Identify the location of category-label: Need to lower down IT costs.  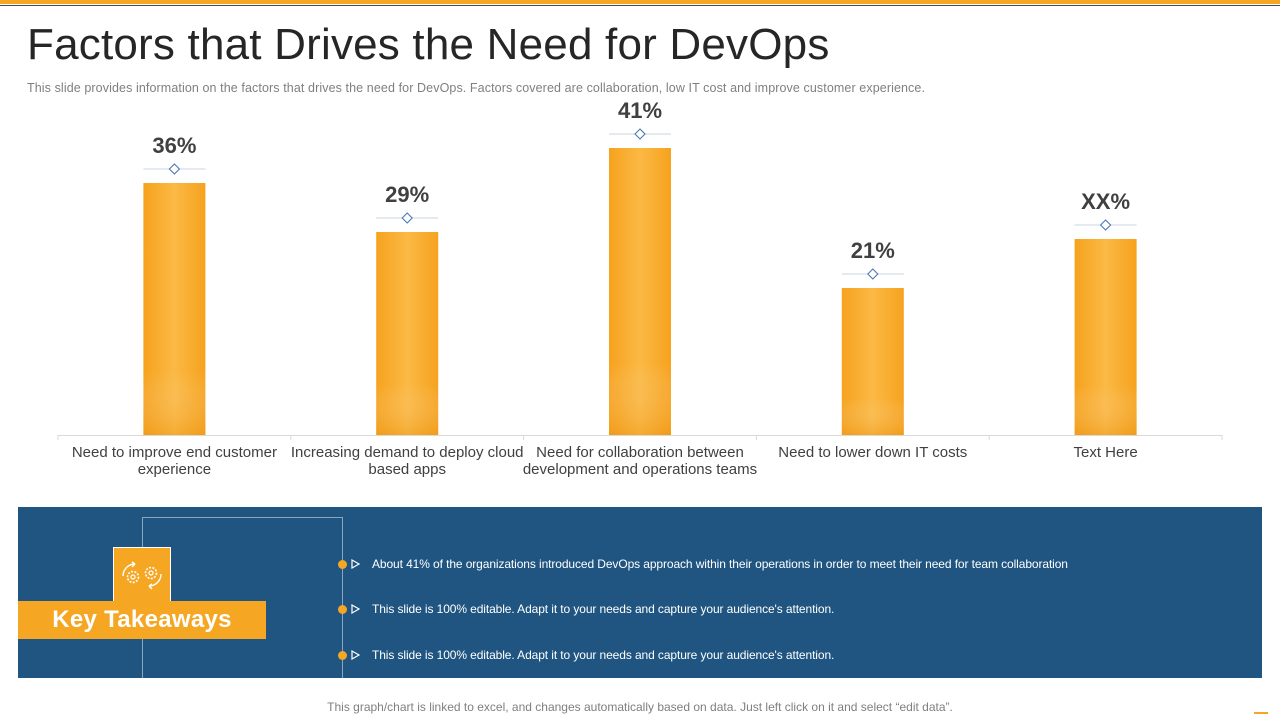
(872, 452).